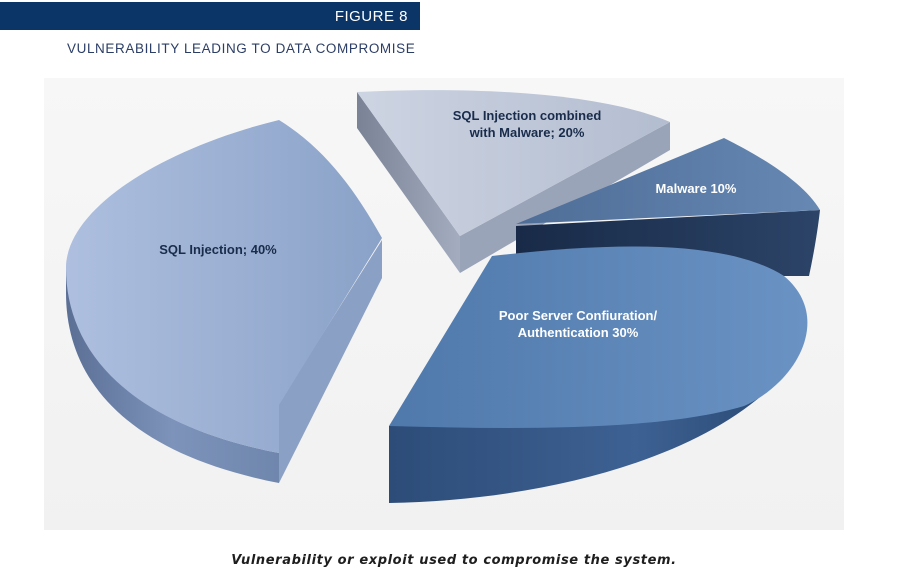 The width and height of the screenshot is (908, 585). Describe the element at coordinates (330, 361) in the screenshot. I see `slice-sql-injection-edge` at that location.